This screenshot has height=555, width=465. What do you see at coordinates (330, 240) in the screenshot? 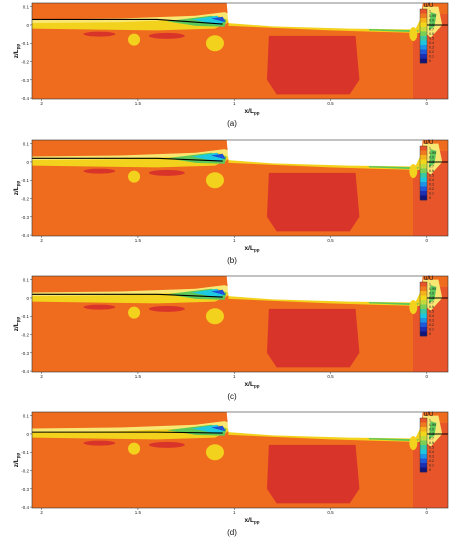
I see `x-tick-label: 0.5` at bounding box center [330, 240].